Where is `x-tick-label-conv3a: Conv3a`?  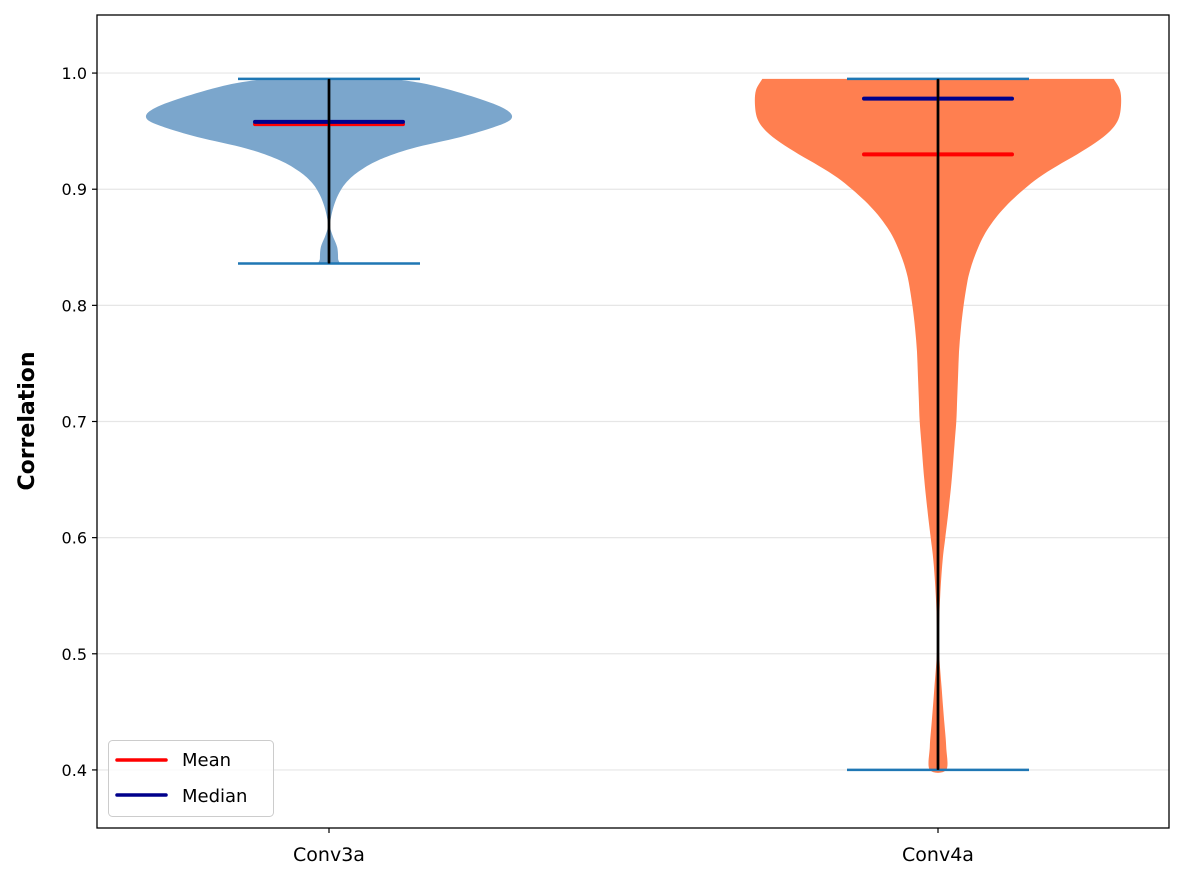
x-tick-label-conv3a: Conv3a is located at coordinates (329, 855).